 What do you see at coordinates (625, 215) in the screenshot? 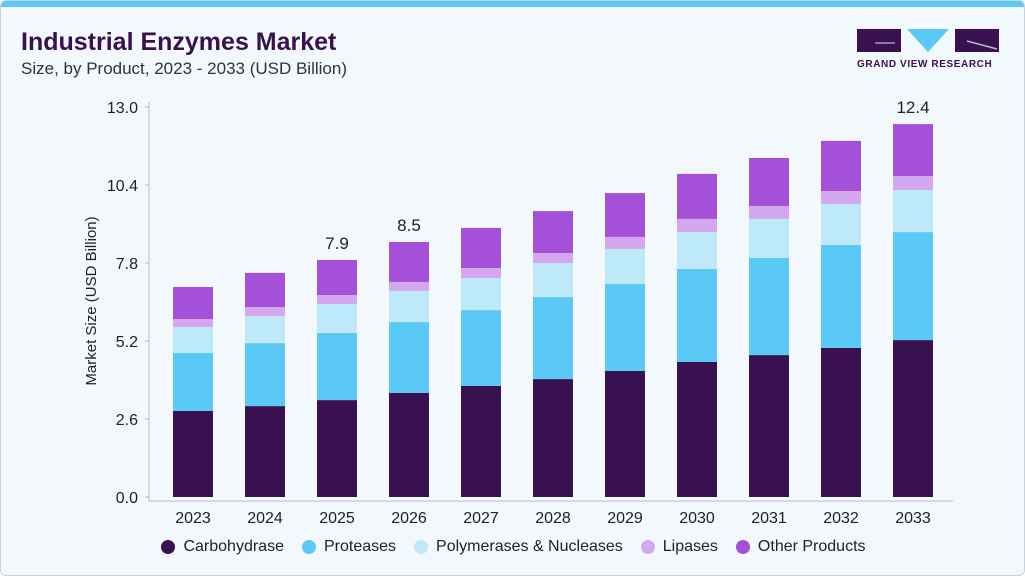
I see `bar-segment-other-products-2029` at bounding box center [625, 215].